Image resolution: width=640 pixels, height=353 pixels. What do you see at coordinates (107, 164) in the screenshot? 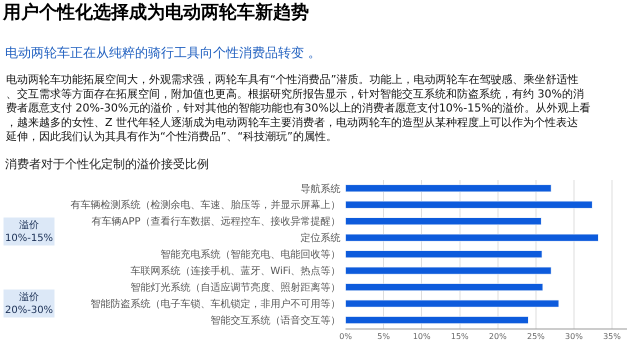
I see `text: 消费者对于个性化定制的溢价接受比例` at bounding box center [107, 164].